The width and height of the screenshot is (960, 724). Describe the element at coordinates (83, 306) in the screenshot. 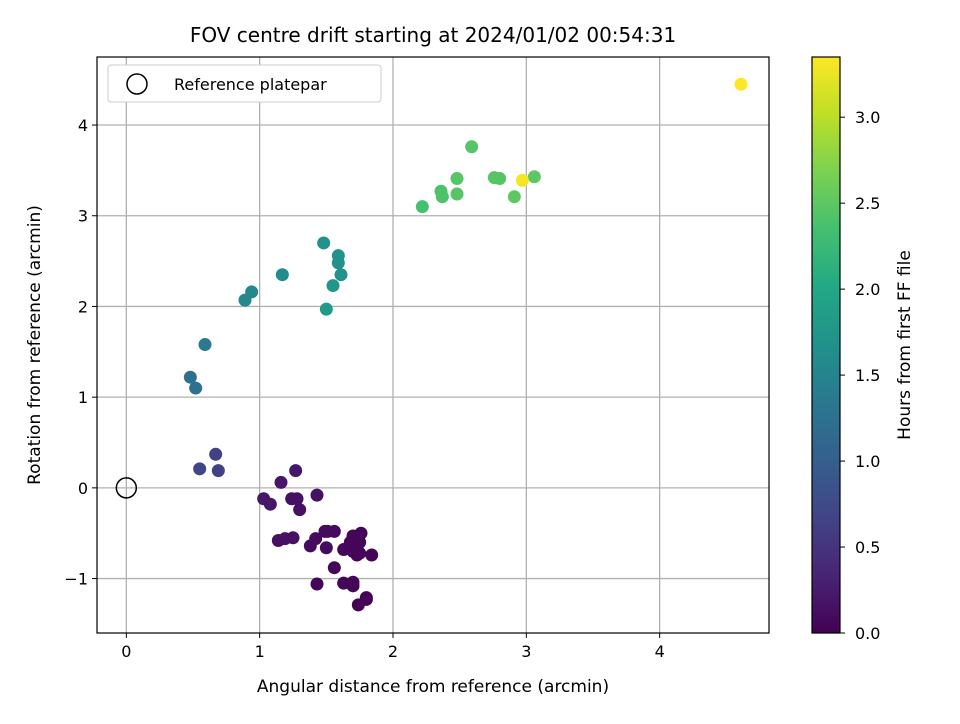

I see `y-tick-label: 2` at that location.